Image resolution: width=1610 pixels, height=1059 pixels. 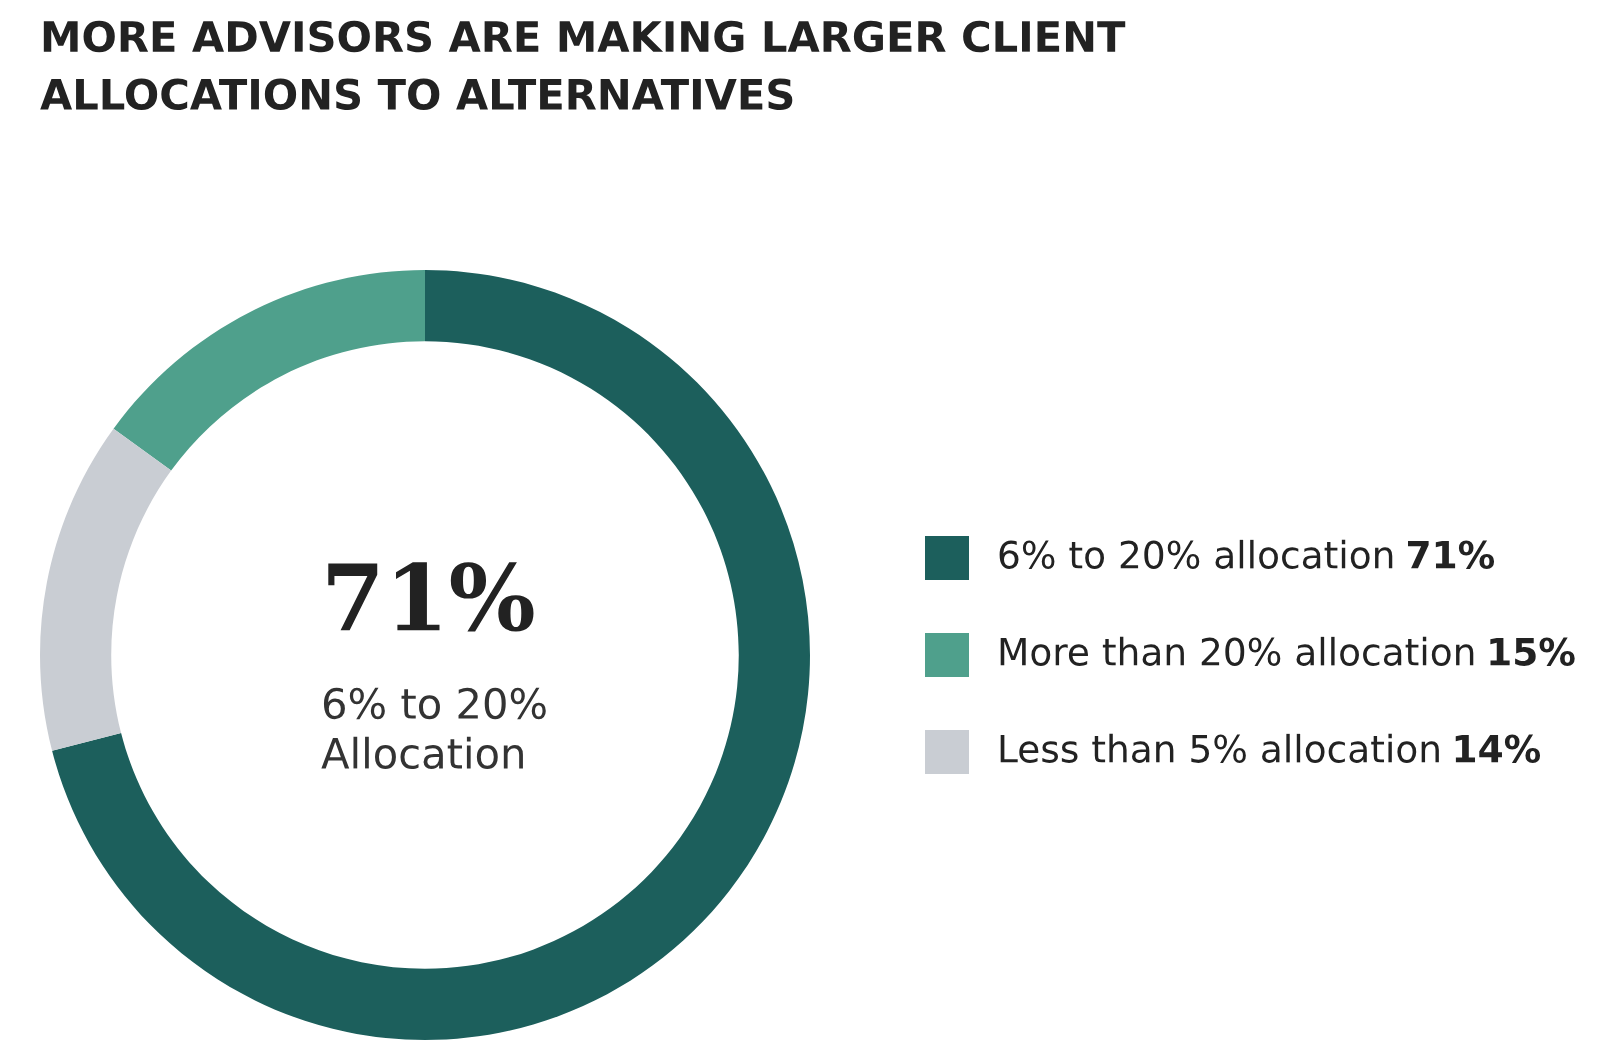 What do you see at coordinates (431, 597) in the screenshot?
I see `text: 71%` at bounding box center [431, 597].